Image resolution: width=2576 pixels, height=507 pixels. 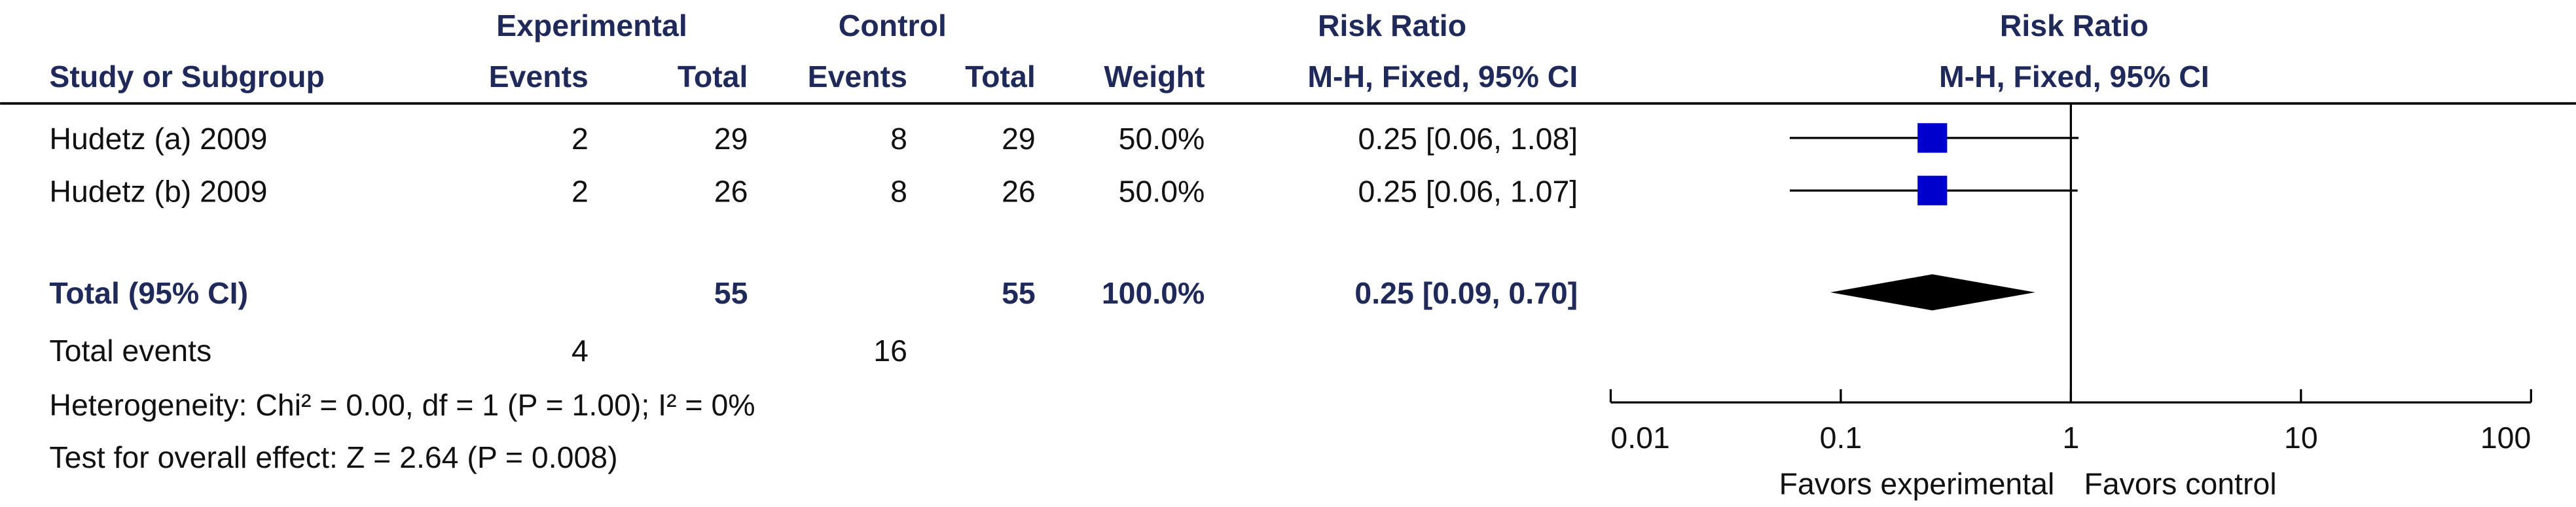 I want to click on x-tick-label: 1, so click(x=2070, y=438).